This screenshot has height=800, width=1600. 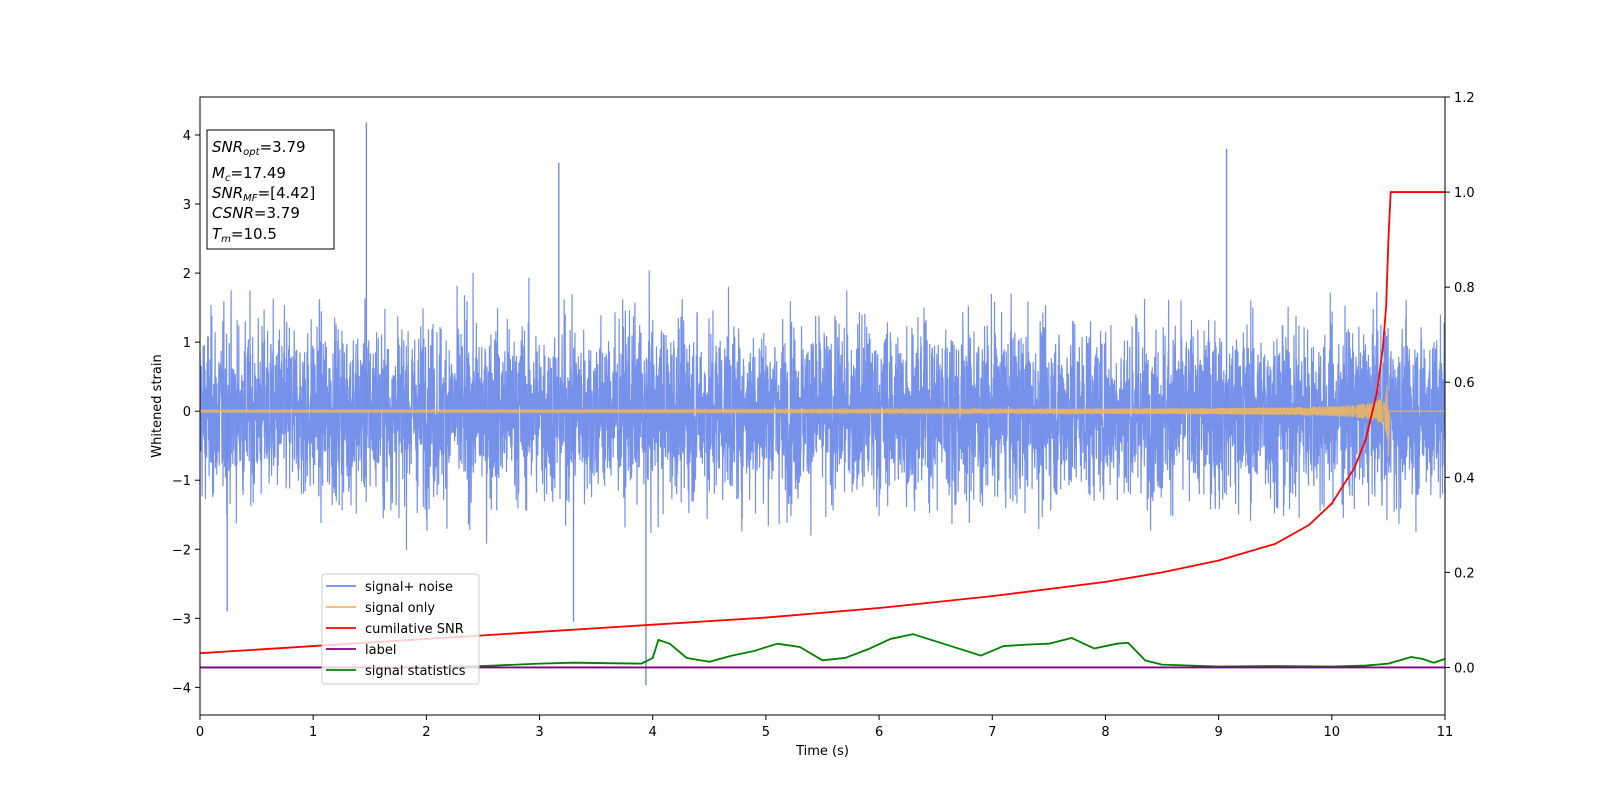 I want to click on signal-statistics-line, so click(x=823, y=651).